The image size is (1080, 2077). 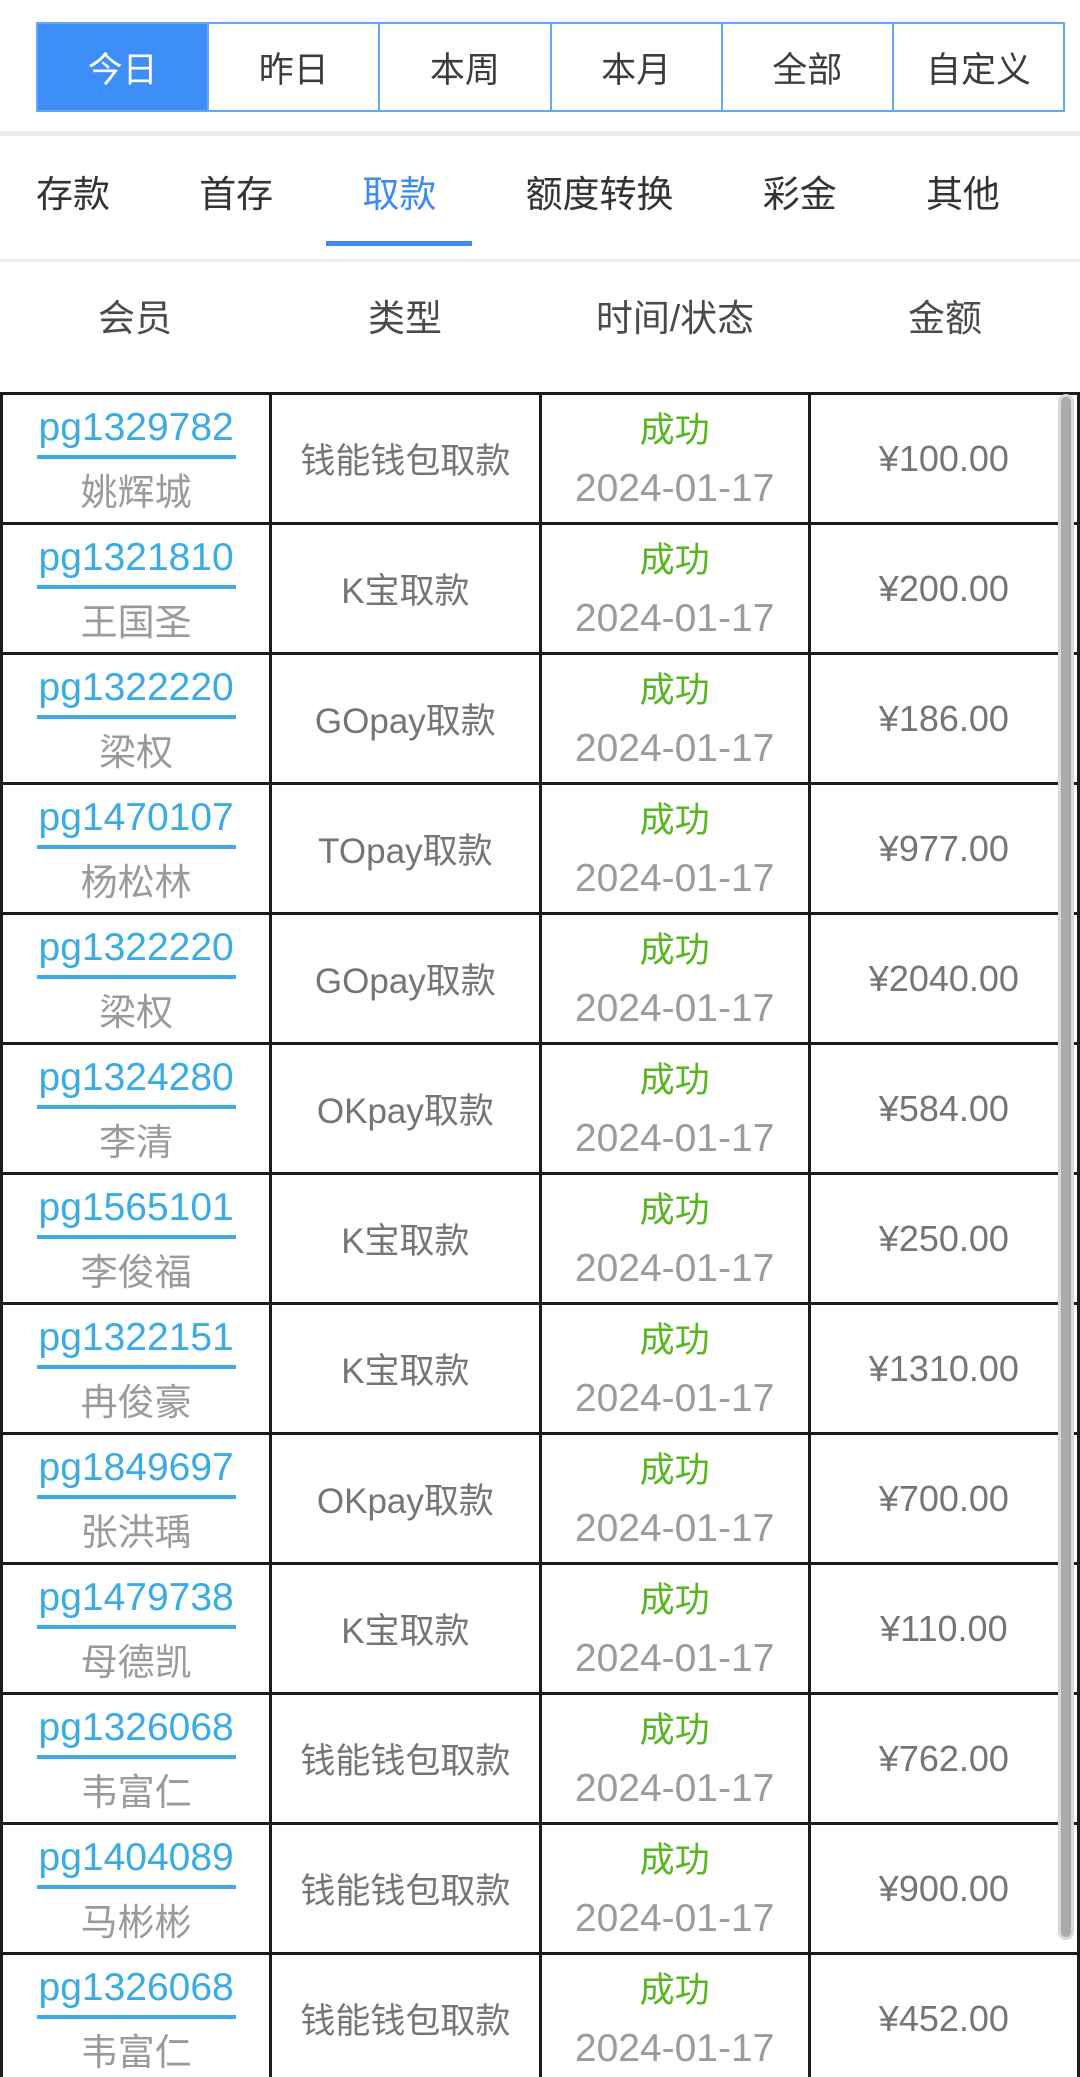 I want to click on member-id-link: pg1324280, so click(x=136, y=1082).